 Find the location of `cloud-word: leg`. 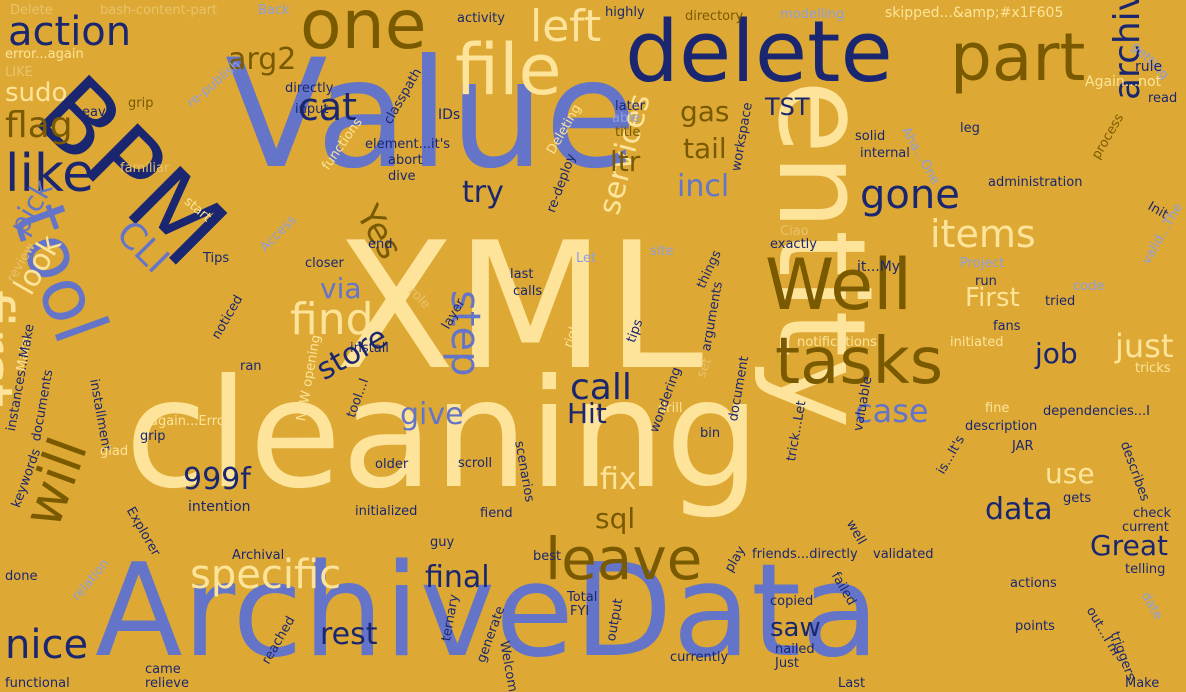

cloud-word: leg is located at coordinates (970, 128).